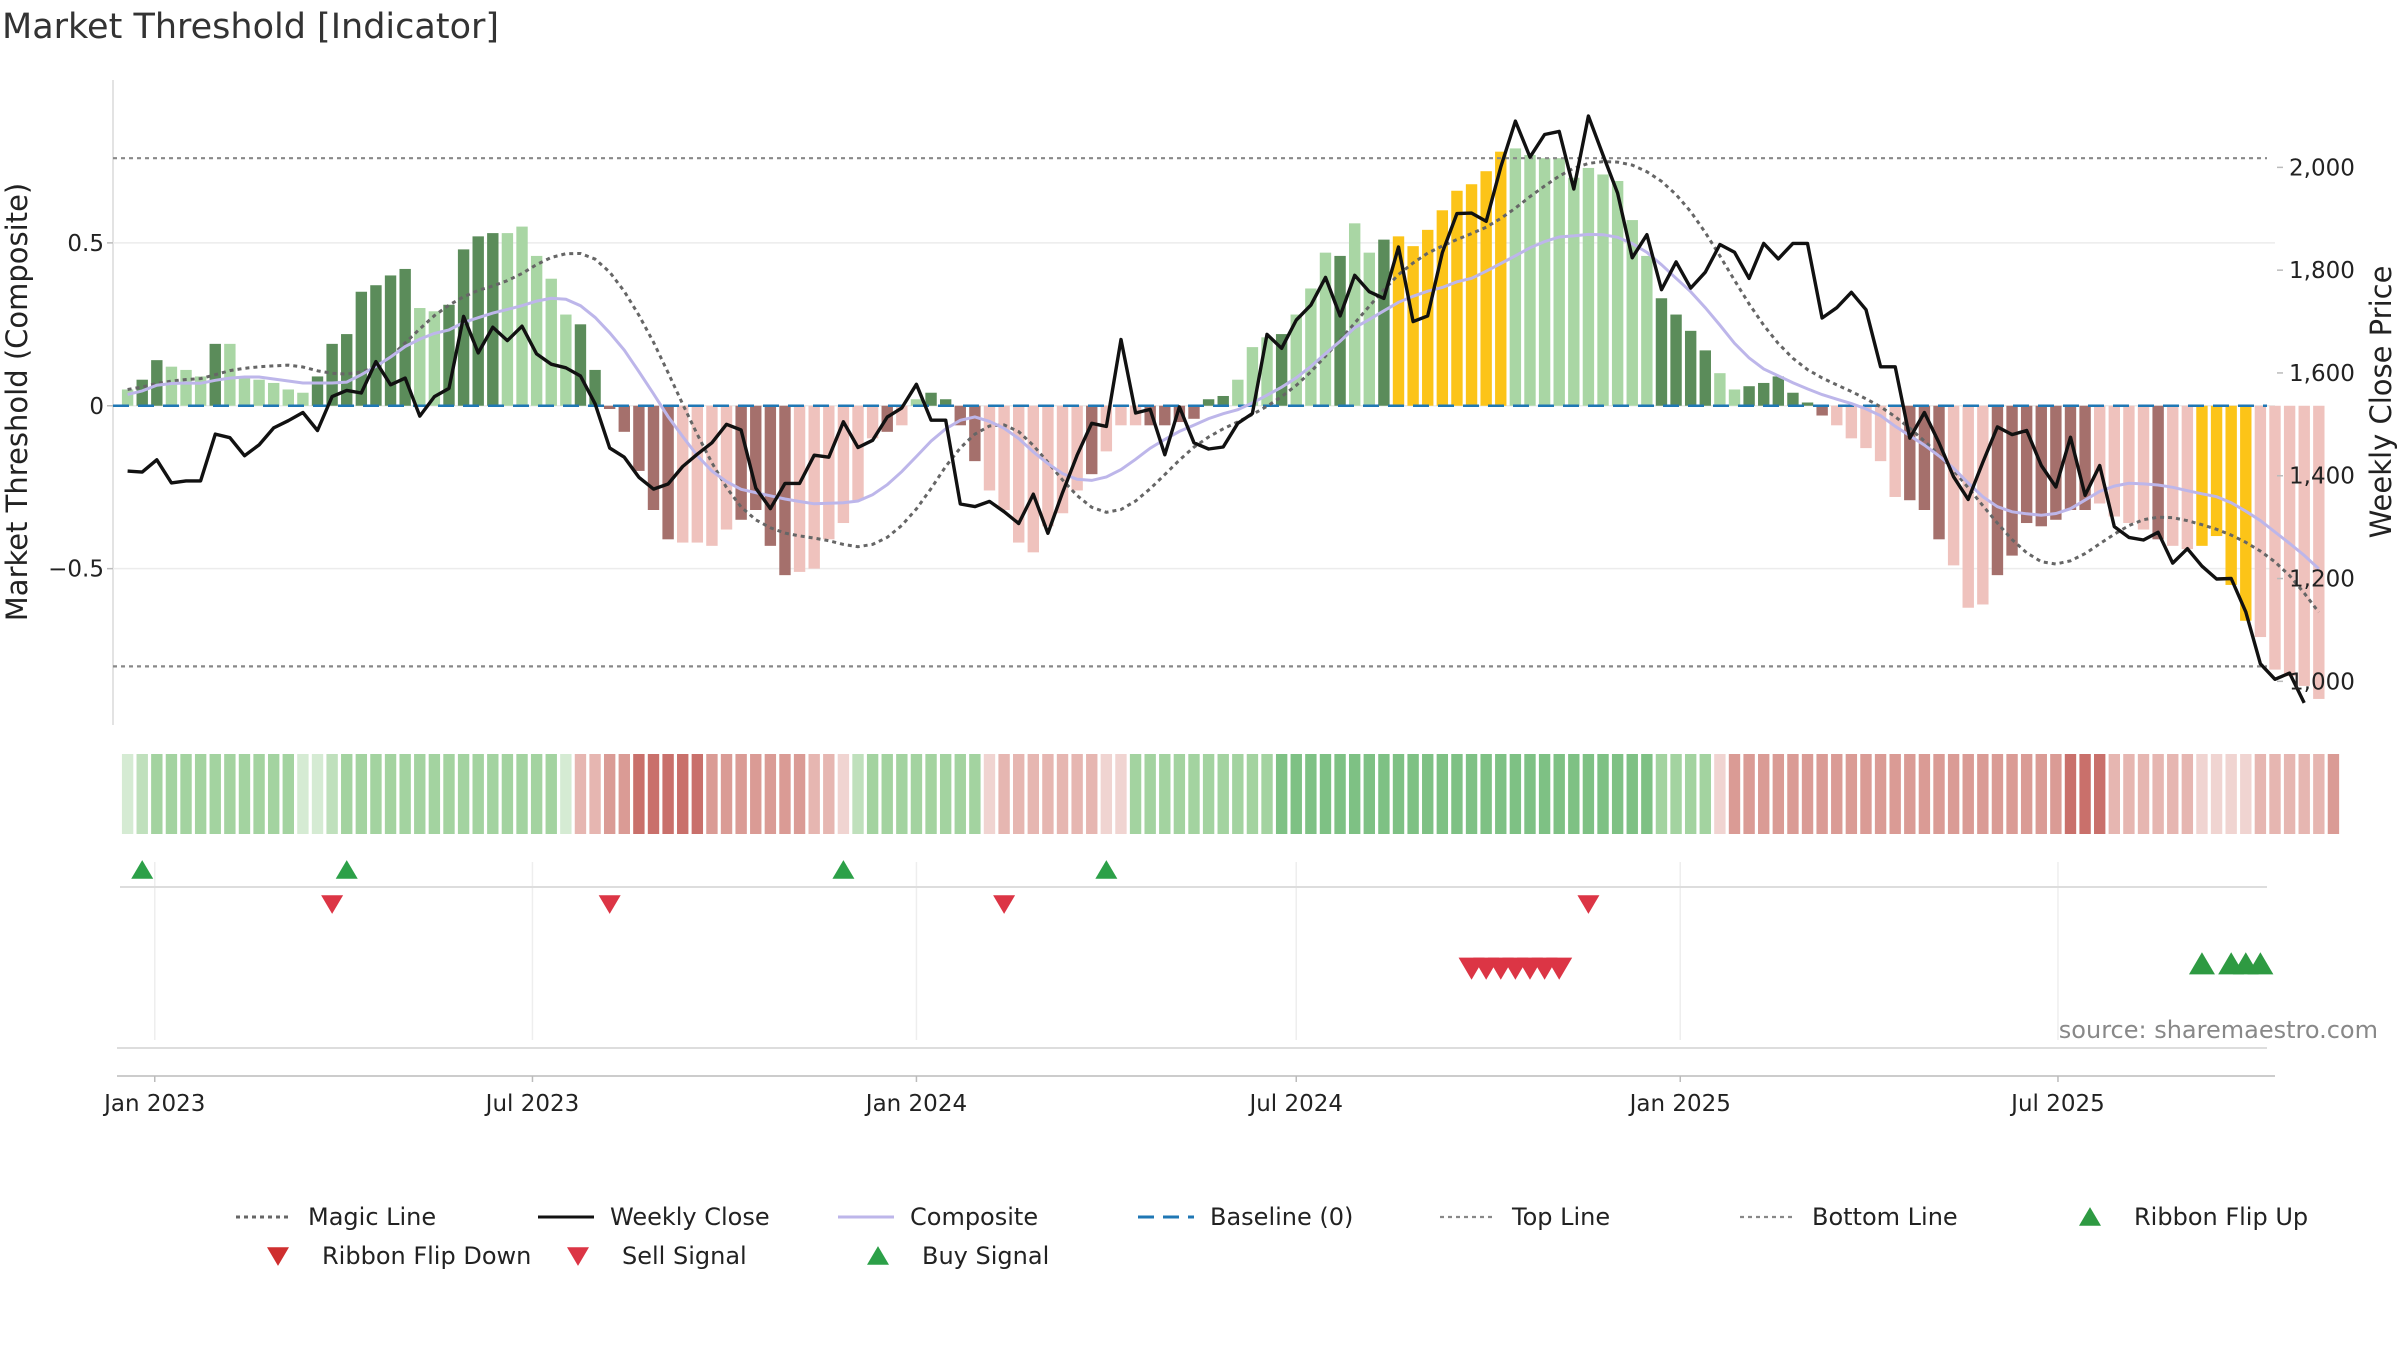 The height and width of the screenshot is (1350, 2400). What do you see at coordinates (2322, 580) in the screenshot?
I see `y2-tick-label: 1,200` at bounding box center [2322, 580].